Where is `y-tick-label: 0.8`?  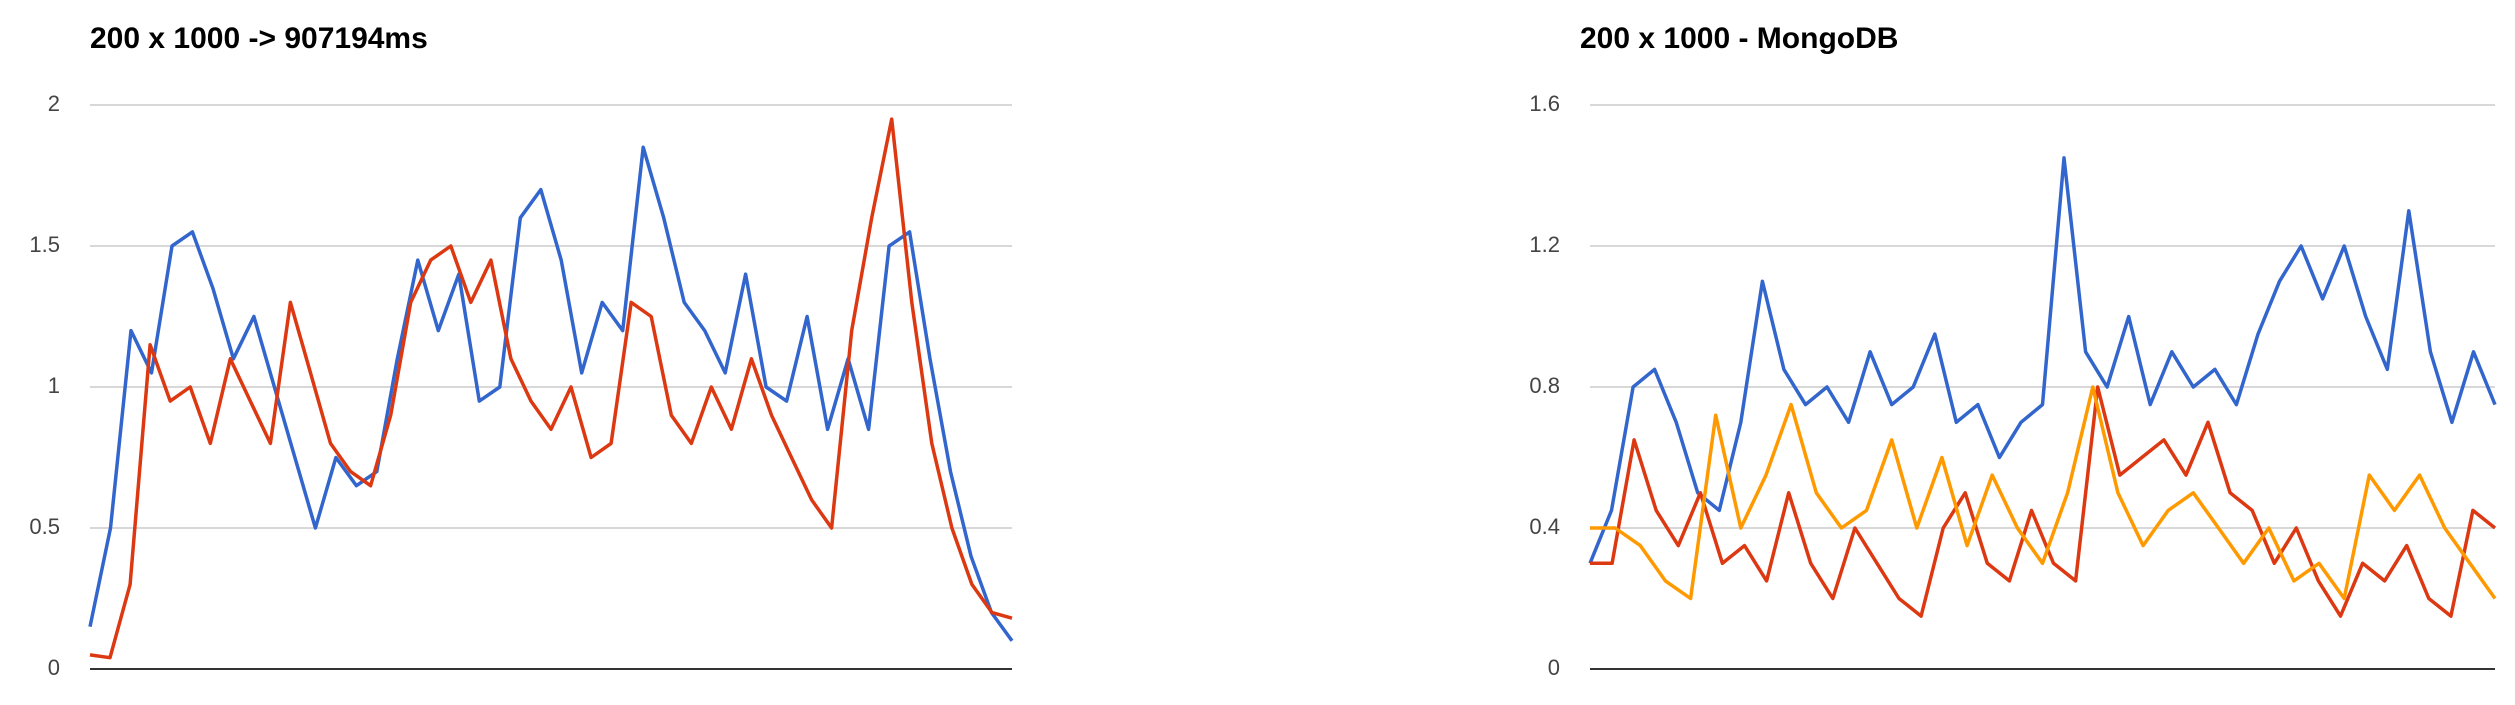
y-tick-label: 0.8 is located at coordinates (1544, 385).